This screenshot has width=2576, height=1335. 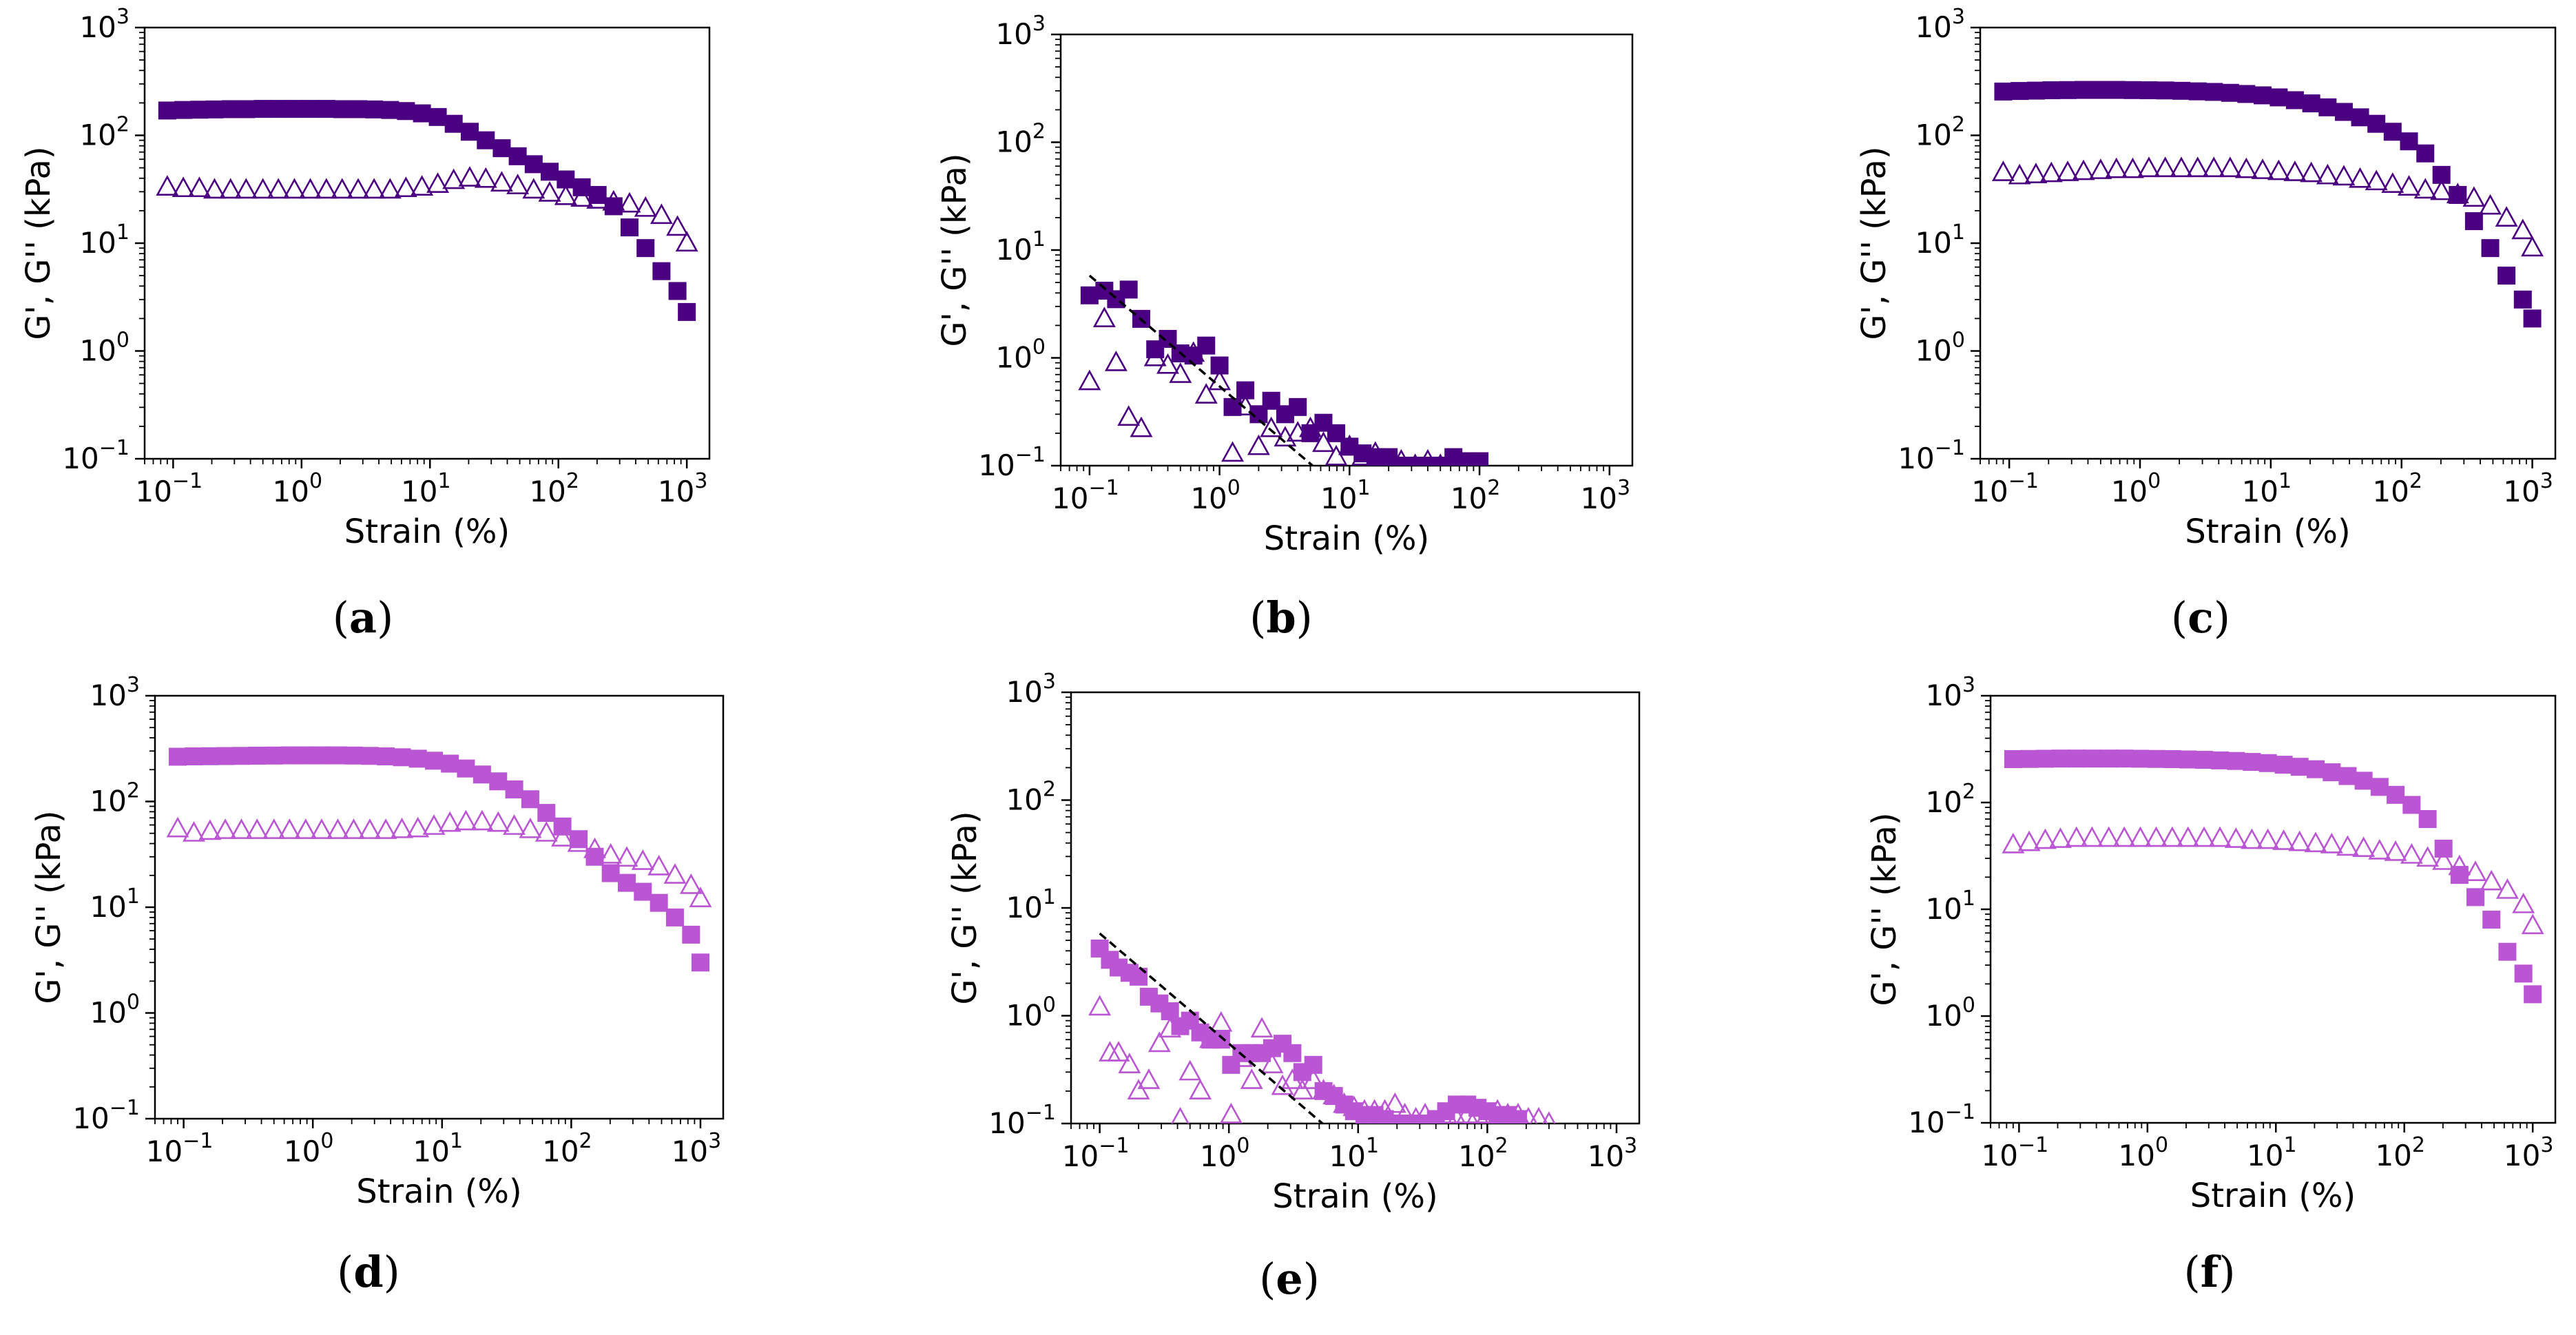 What do you see at coordinates (1355, 908) in the screenshot?
I see `axes-frame` at bounding box center [1355, 908].